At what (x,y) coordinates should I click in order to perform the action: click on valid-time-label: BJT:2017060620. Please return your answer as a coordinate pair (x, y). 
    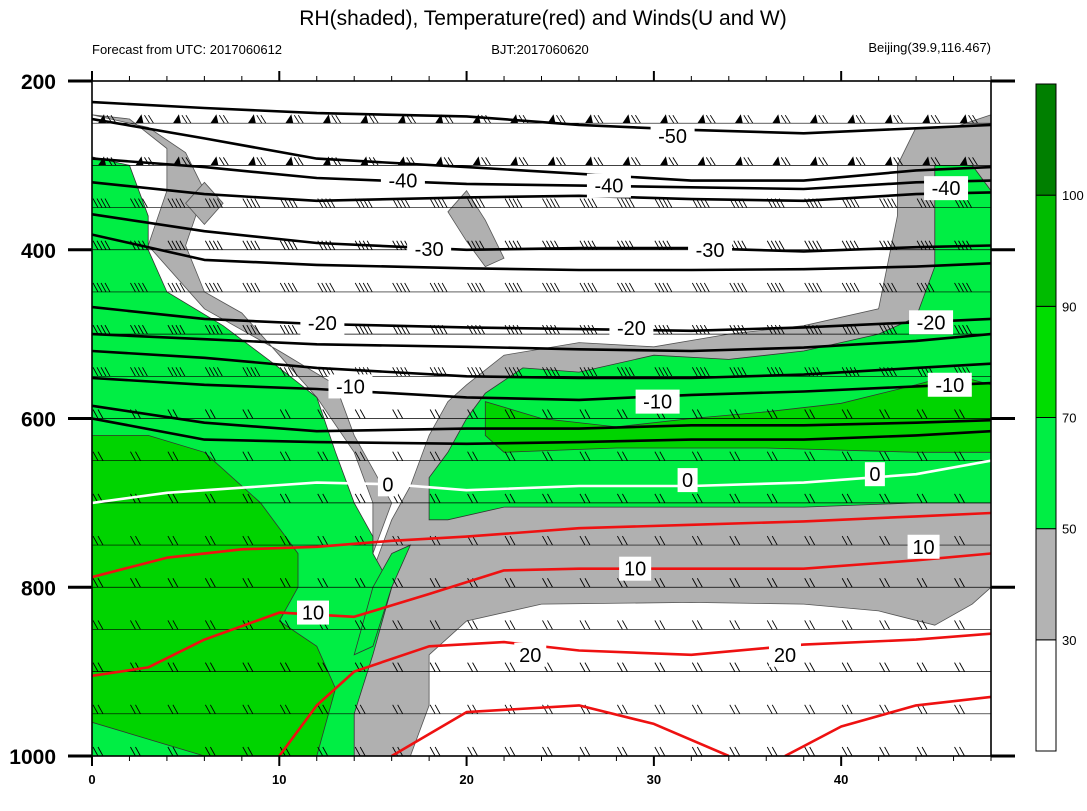
    Looking at the image, I should click on (540, 49).